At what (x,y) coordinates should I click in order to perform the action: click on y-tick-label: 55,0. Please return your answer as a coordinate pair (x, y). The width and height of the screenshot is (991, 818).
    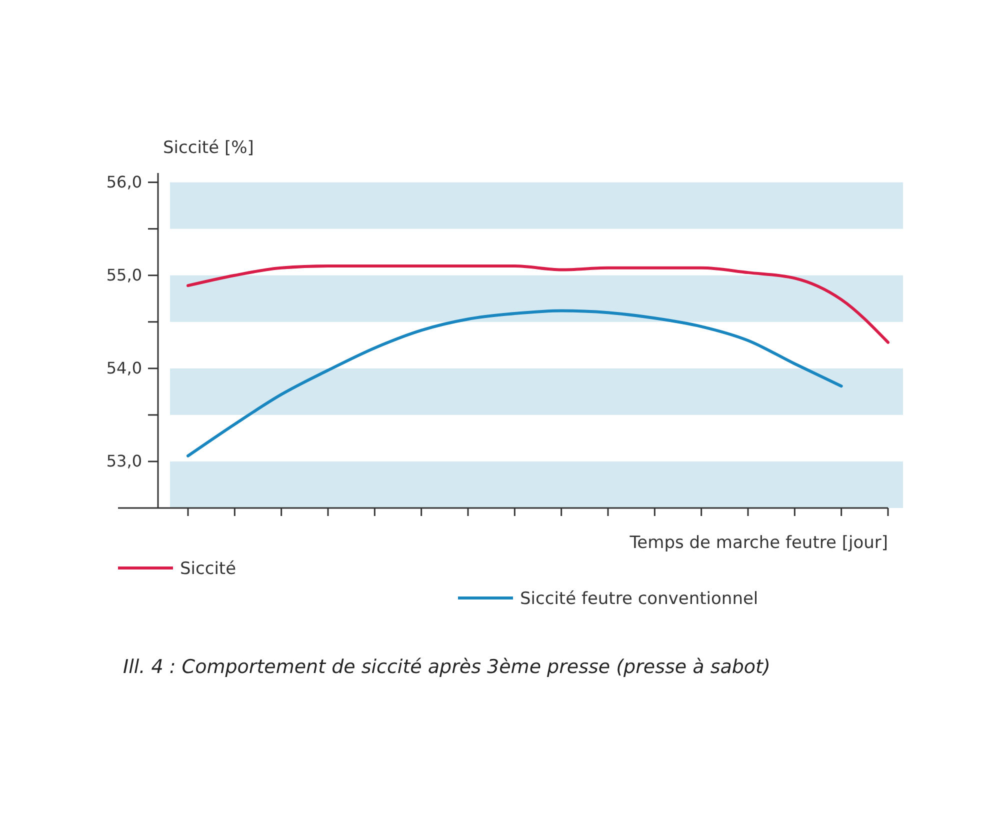
    Looking at the image, I should click on (124, 274).